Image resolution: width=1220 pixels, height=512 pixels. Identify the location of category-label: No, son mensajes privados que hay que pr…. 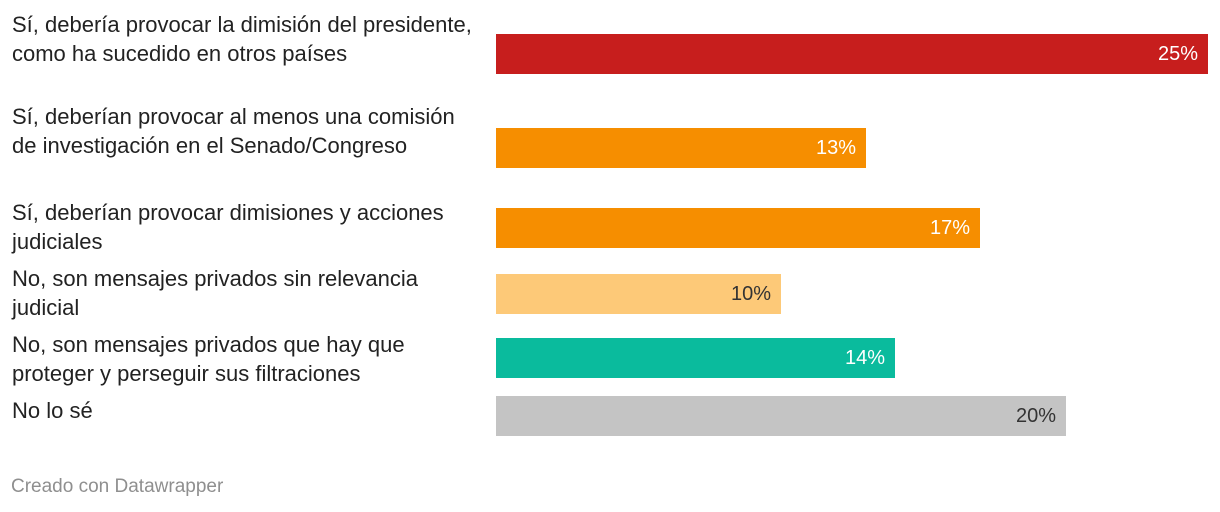
(208, 359).